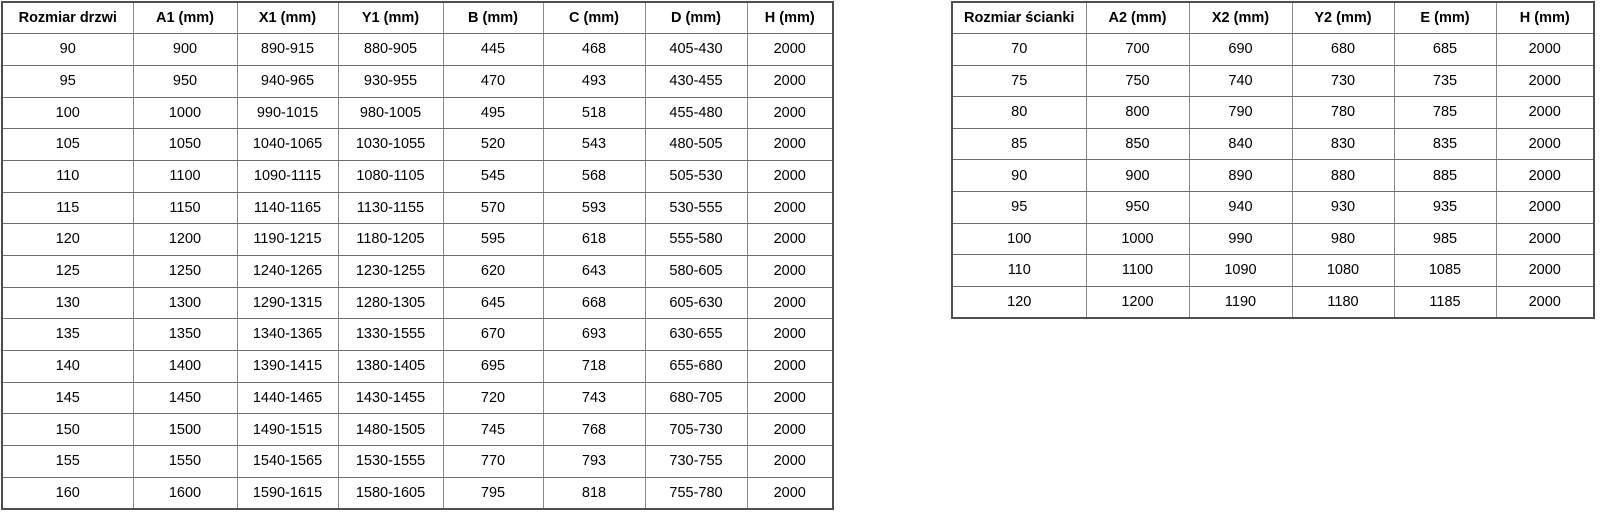 This screenshot has height=514, width=1600. Describe the element at coordinates (1445, 176) in the screenshot. I see `table-cell: 885` at that location.